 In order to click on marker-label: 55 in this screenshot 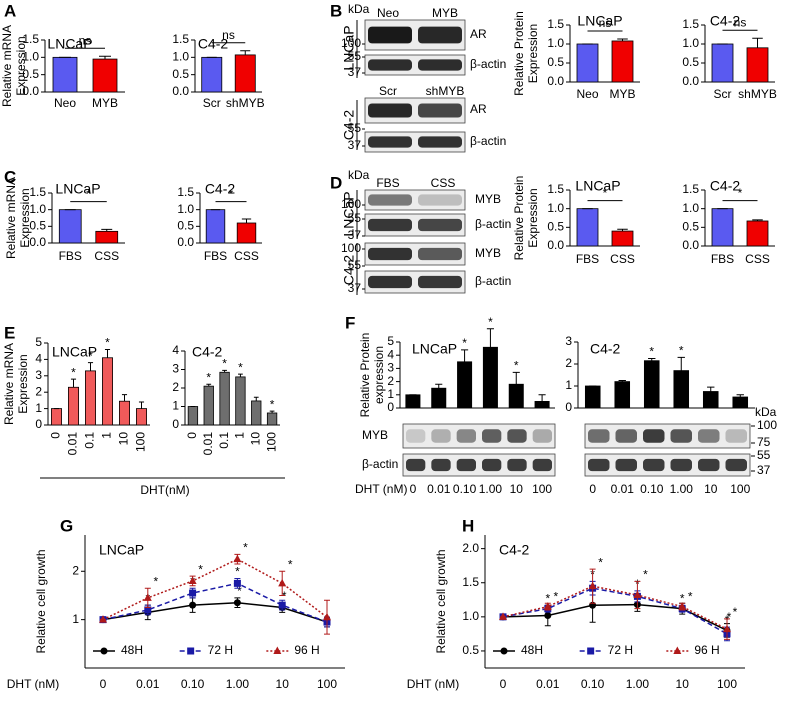, I will do `click(355, 218)`.